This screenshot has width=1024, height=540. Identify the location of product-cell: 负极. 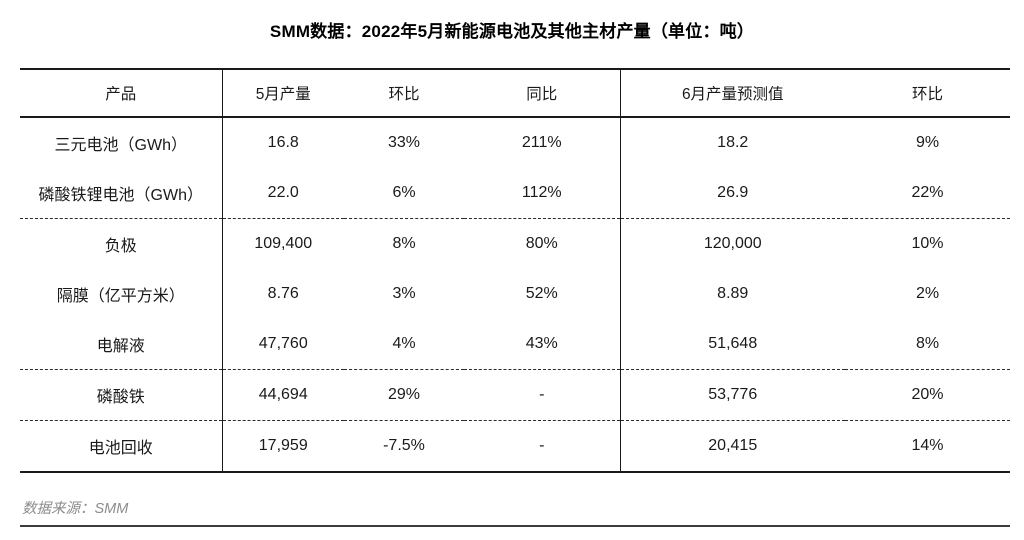
(121, 243).